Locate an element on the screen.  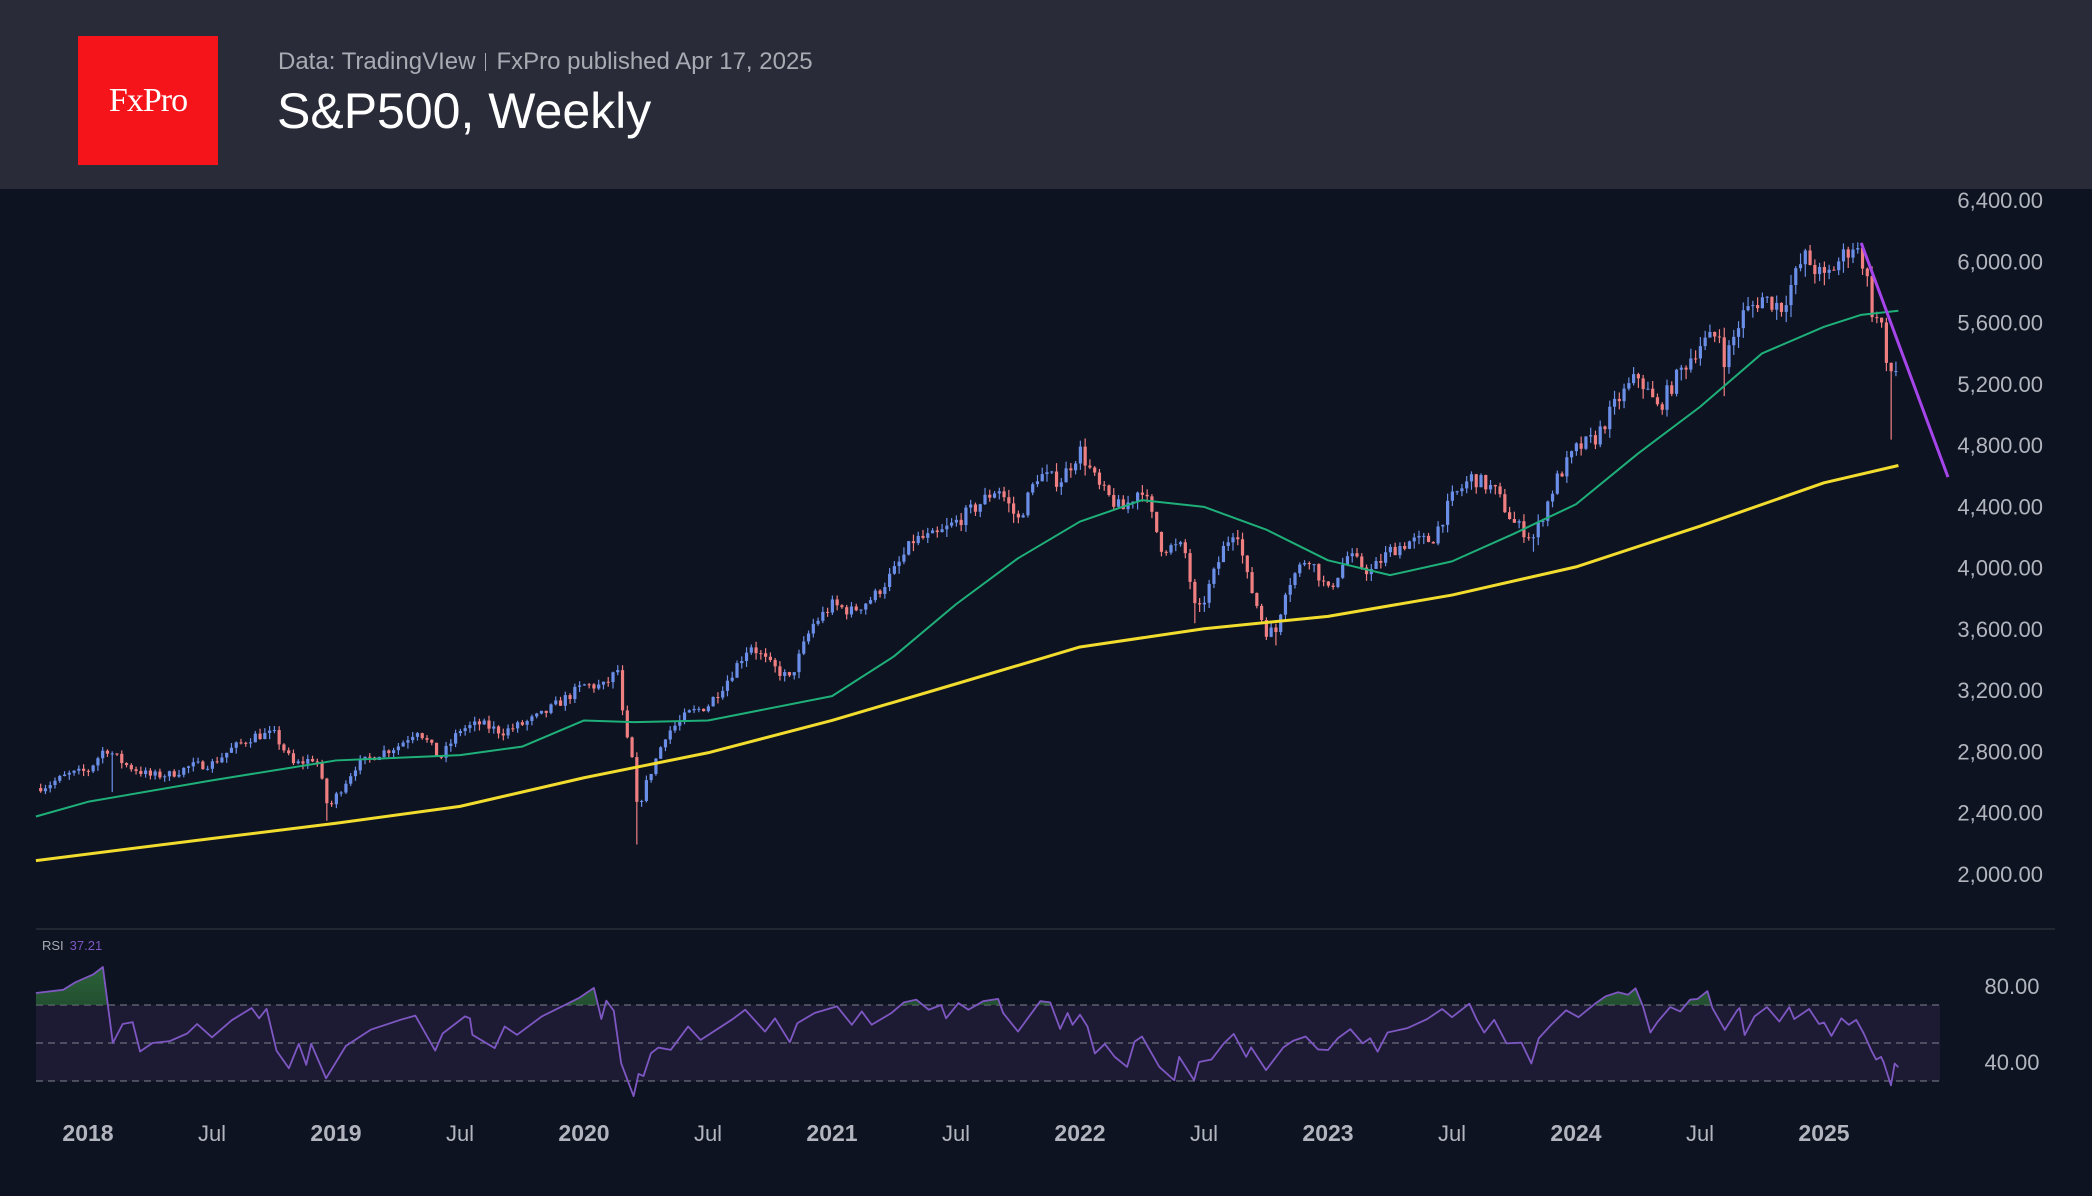
y-axis-label: 3,600.00 is located at coordinates (2000, 629).